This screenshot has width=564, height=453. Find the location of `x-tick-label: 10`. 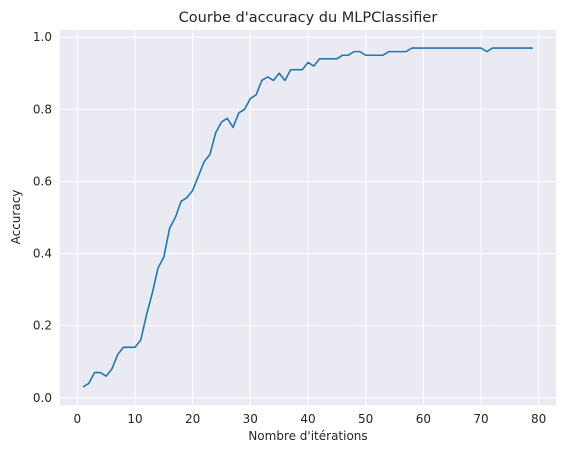

x-tick-label: 10 is located at coordinates (134, 419).